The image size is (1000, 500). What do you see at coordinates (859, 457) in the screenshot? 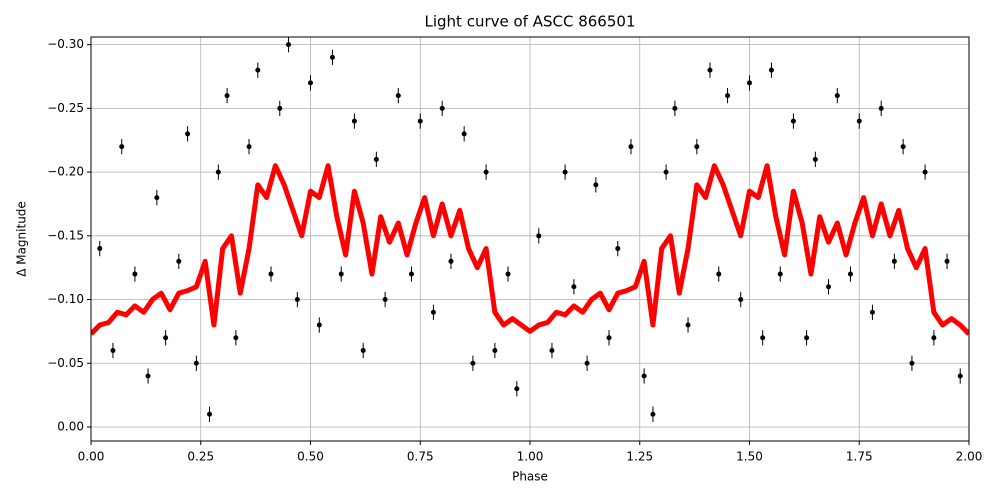
I see `x-tick-label: 1.75` at bounding box center [859, 457].